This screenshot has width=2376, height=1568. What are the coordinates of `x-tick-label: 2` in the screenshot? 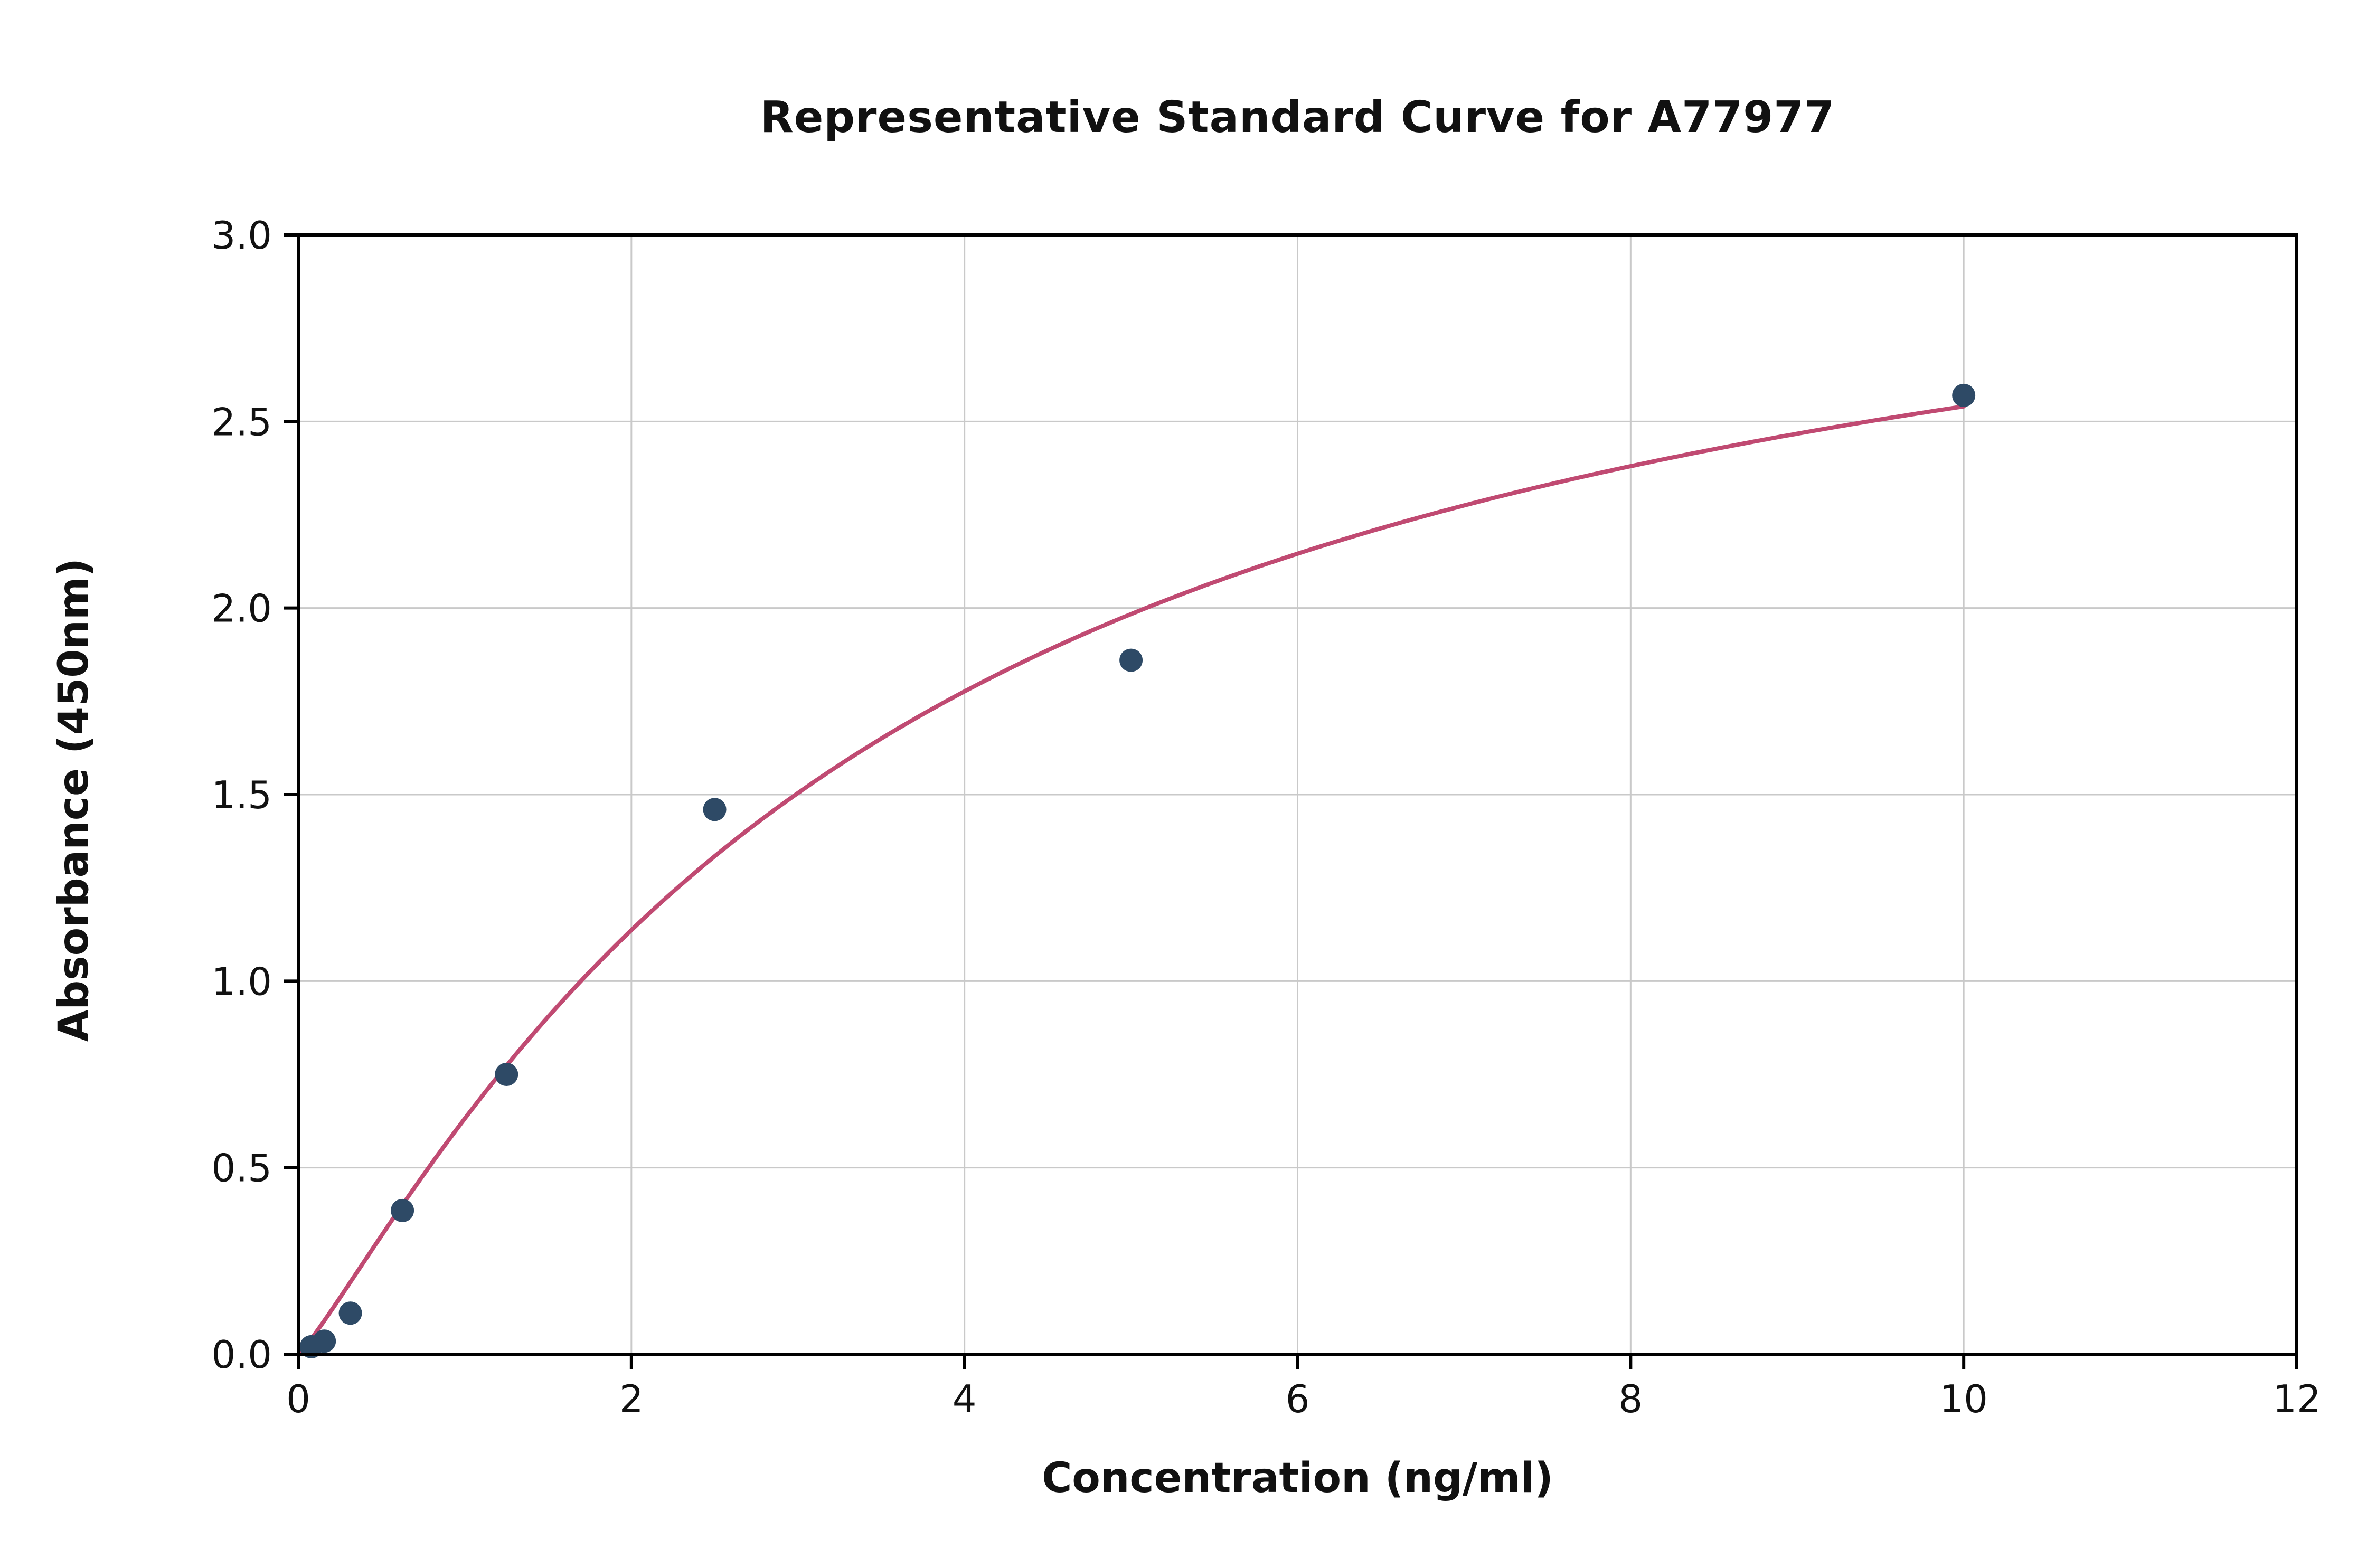 It's located at (631, 1399).